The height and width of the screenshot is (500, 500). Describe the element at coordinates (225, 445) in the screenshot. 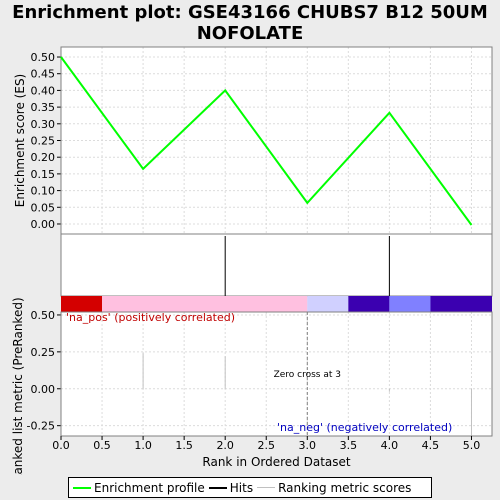

I see `xtick-label: 2.0` at that location.